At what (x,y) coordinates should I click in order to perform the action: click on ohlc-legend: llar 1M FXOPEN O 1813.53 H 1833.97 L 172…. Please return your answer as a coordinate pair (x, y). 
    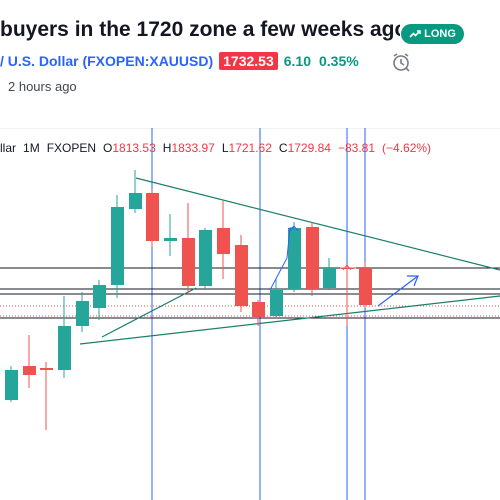
    Looking at the image, I should click on (250, 148).